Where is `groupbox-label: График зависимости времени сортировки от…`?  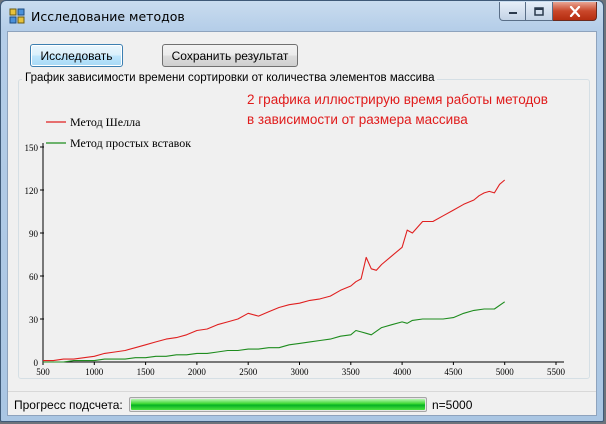 groupbox-label: График зависимости времени сортировки от… is located at coordinates (230, 78).